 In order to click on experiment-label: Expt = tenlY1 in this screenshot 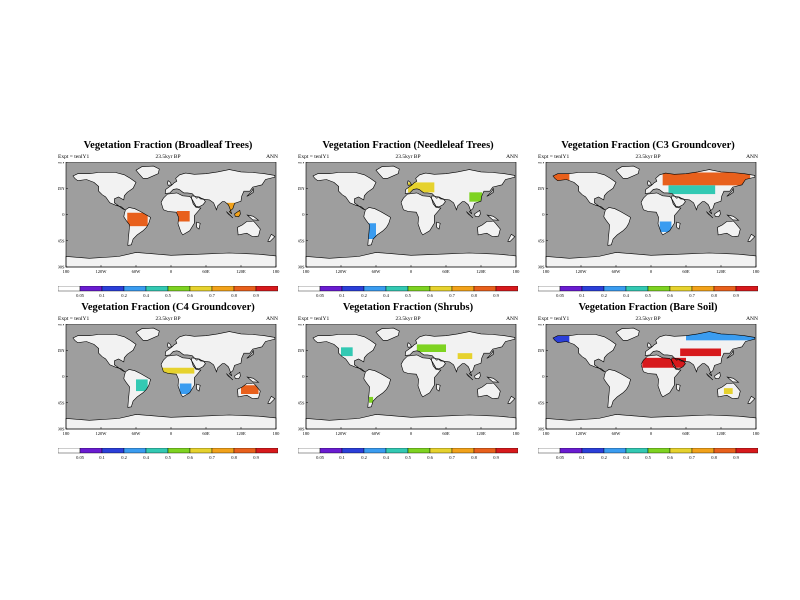, I will do `click(554, 157)`.